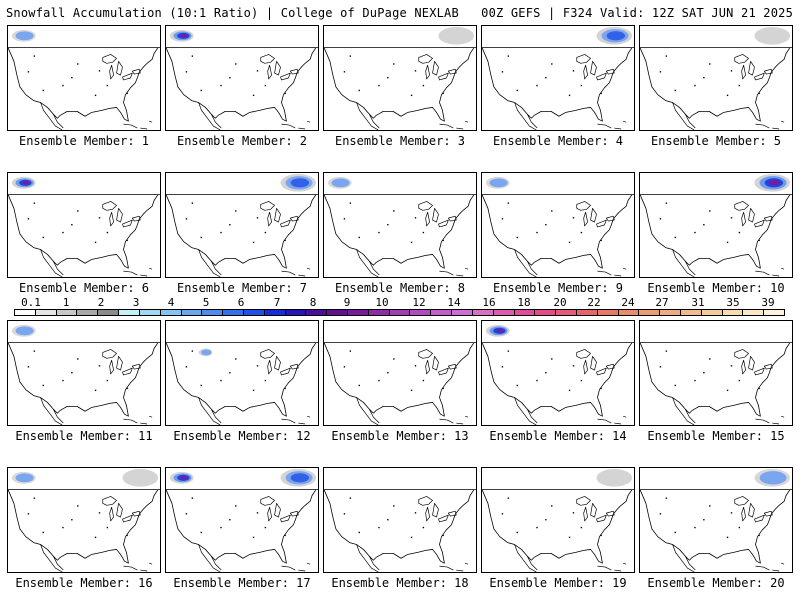  I want to click on ensemble-member-label: Ensemble Member: 16, so click(84, 583).